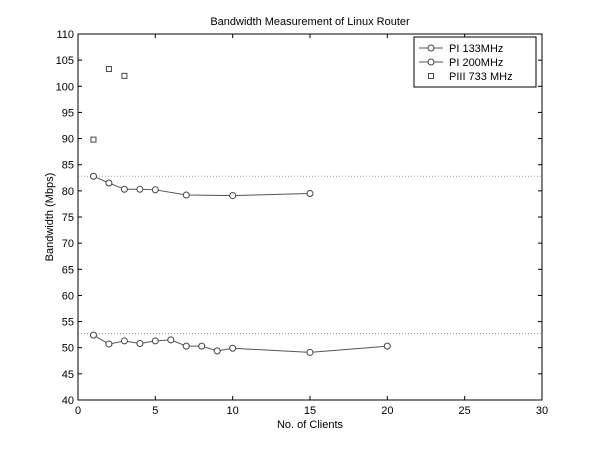  I want to click on x-tick-label: 25, so click(465, 411).